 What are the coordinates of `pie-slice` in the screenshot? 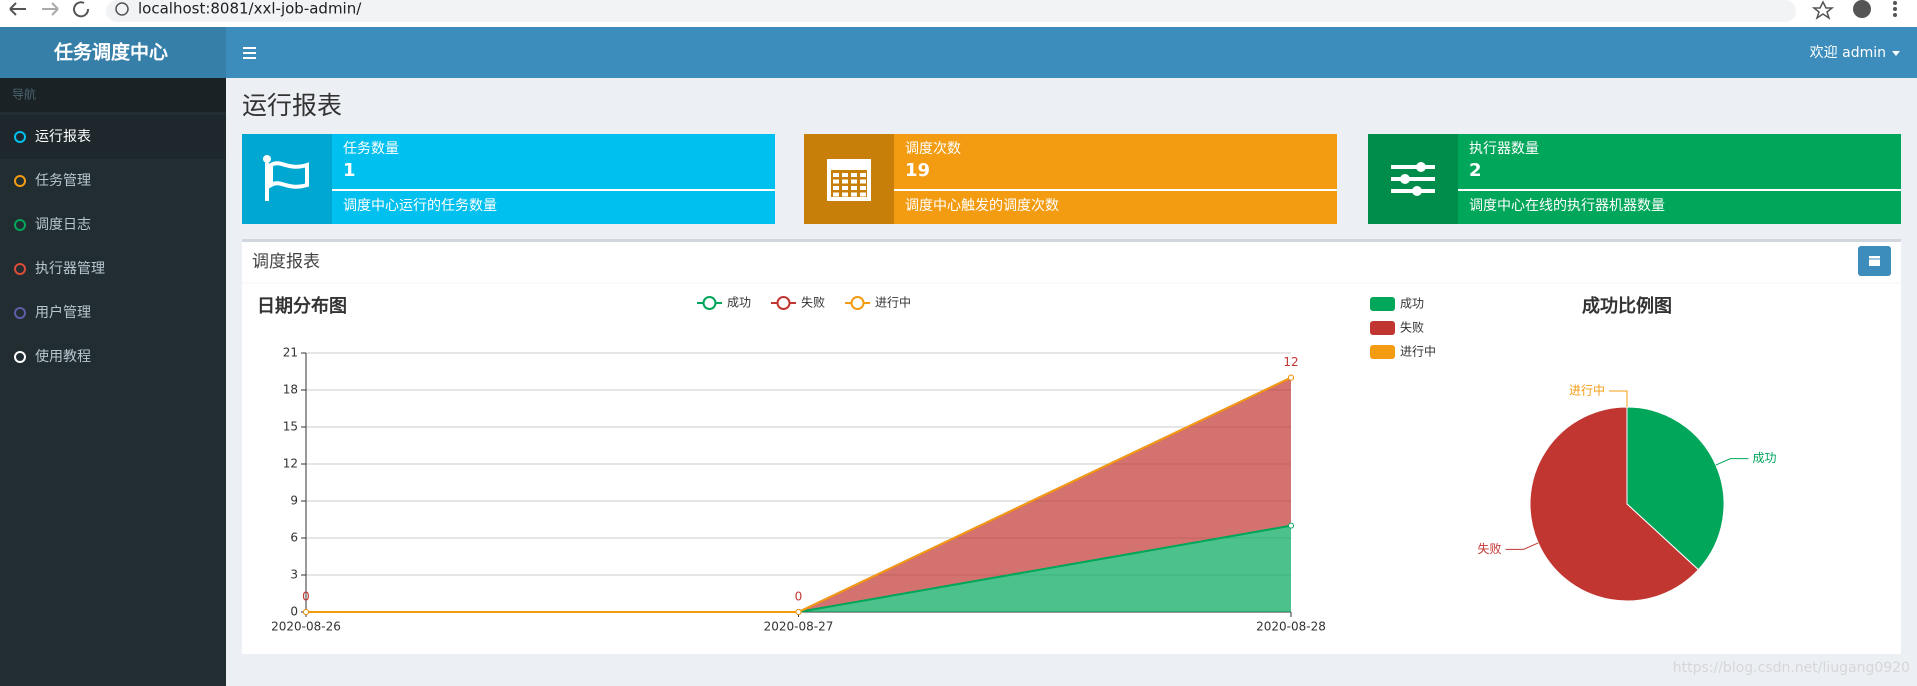 It's located at (1614, 504).